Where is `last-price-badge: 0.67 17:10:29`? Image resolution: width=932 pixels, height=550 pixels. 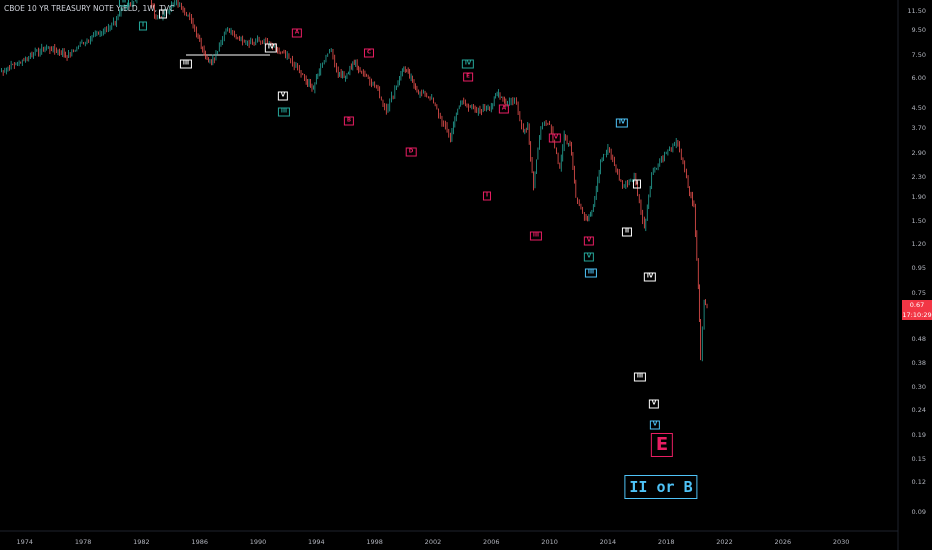 last-price-badge: 0.67 17:10:29 is located at coordinates (917, 310).